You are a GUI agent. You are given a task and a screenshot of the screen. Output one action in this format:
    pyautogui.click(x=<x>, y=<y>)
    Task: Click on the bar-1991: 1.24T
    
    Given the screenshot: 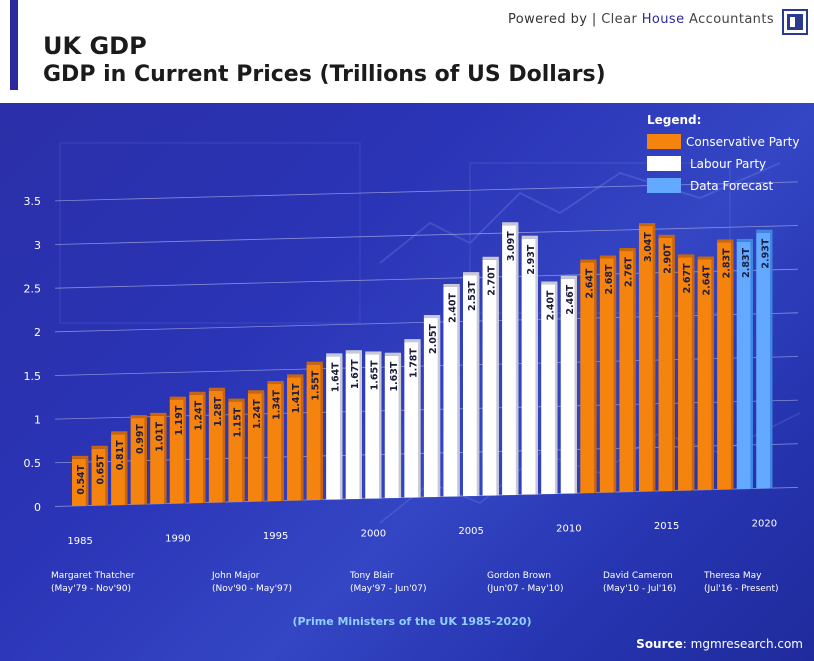 What is the action you would take?
    pyautogui.click(x=197, y=447)
    